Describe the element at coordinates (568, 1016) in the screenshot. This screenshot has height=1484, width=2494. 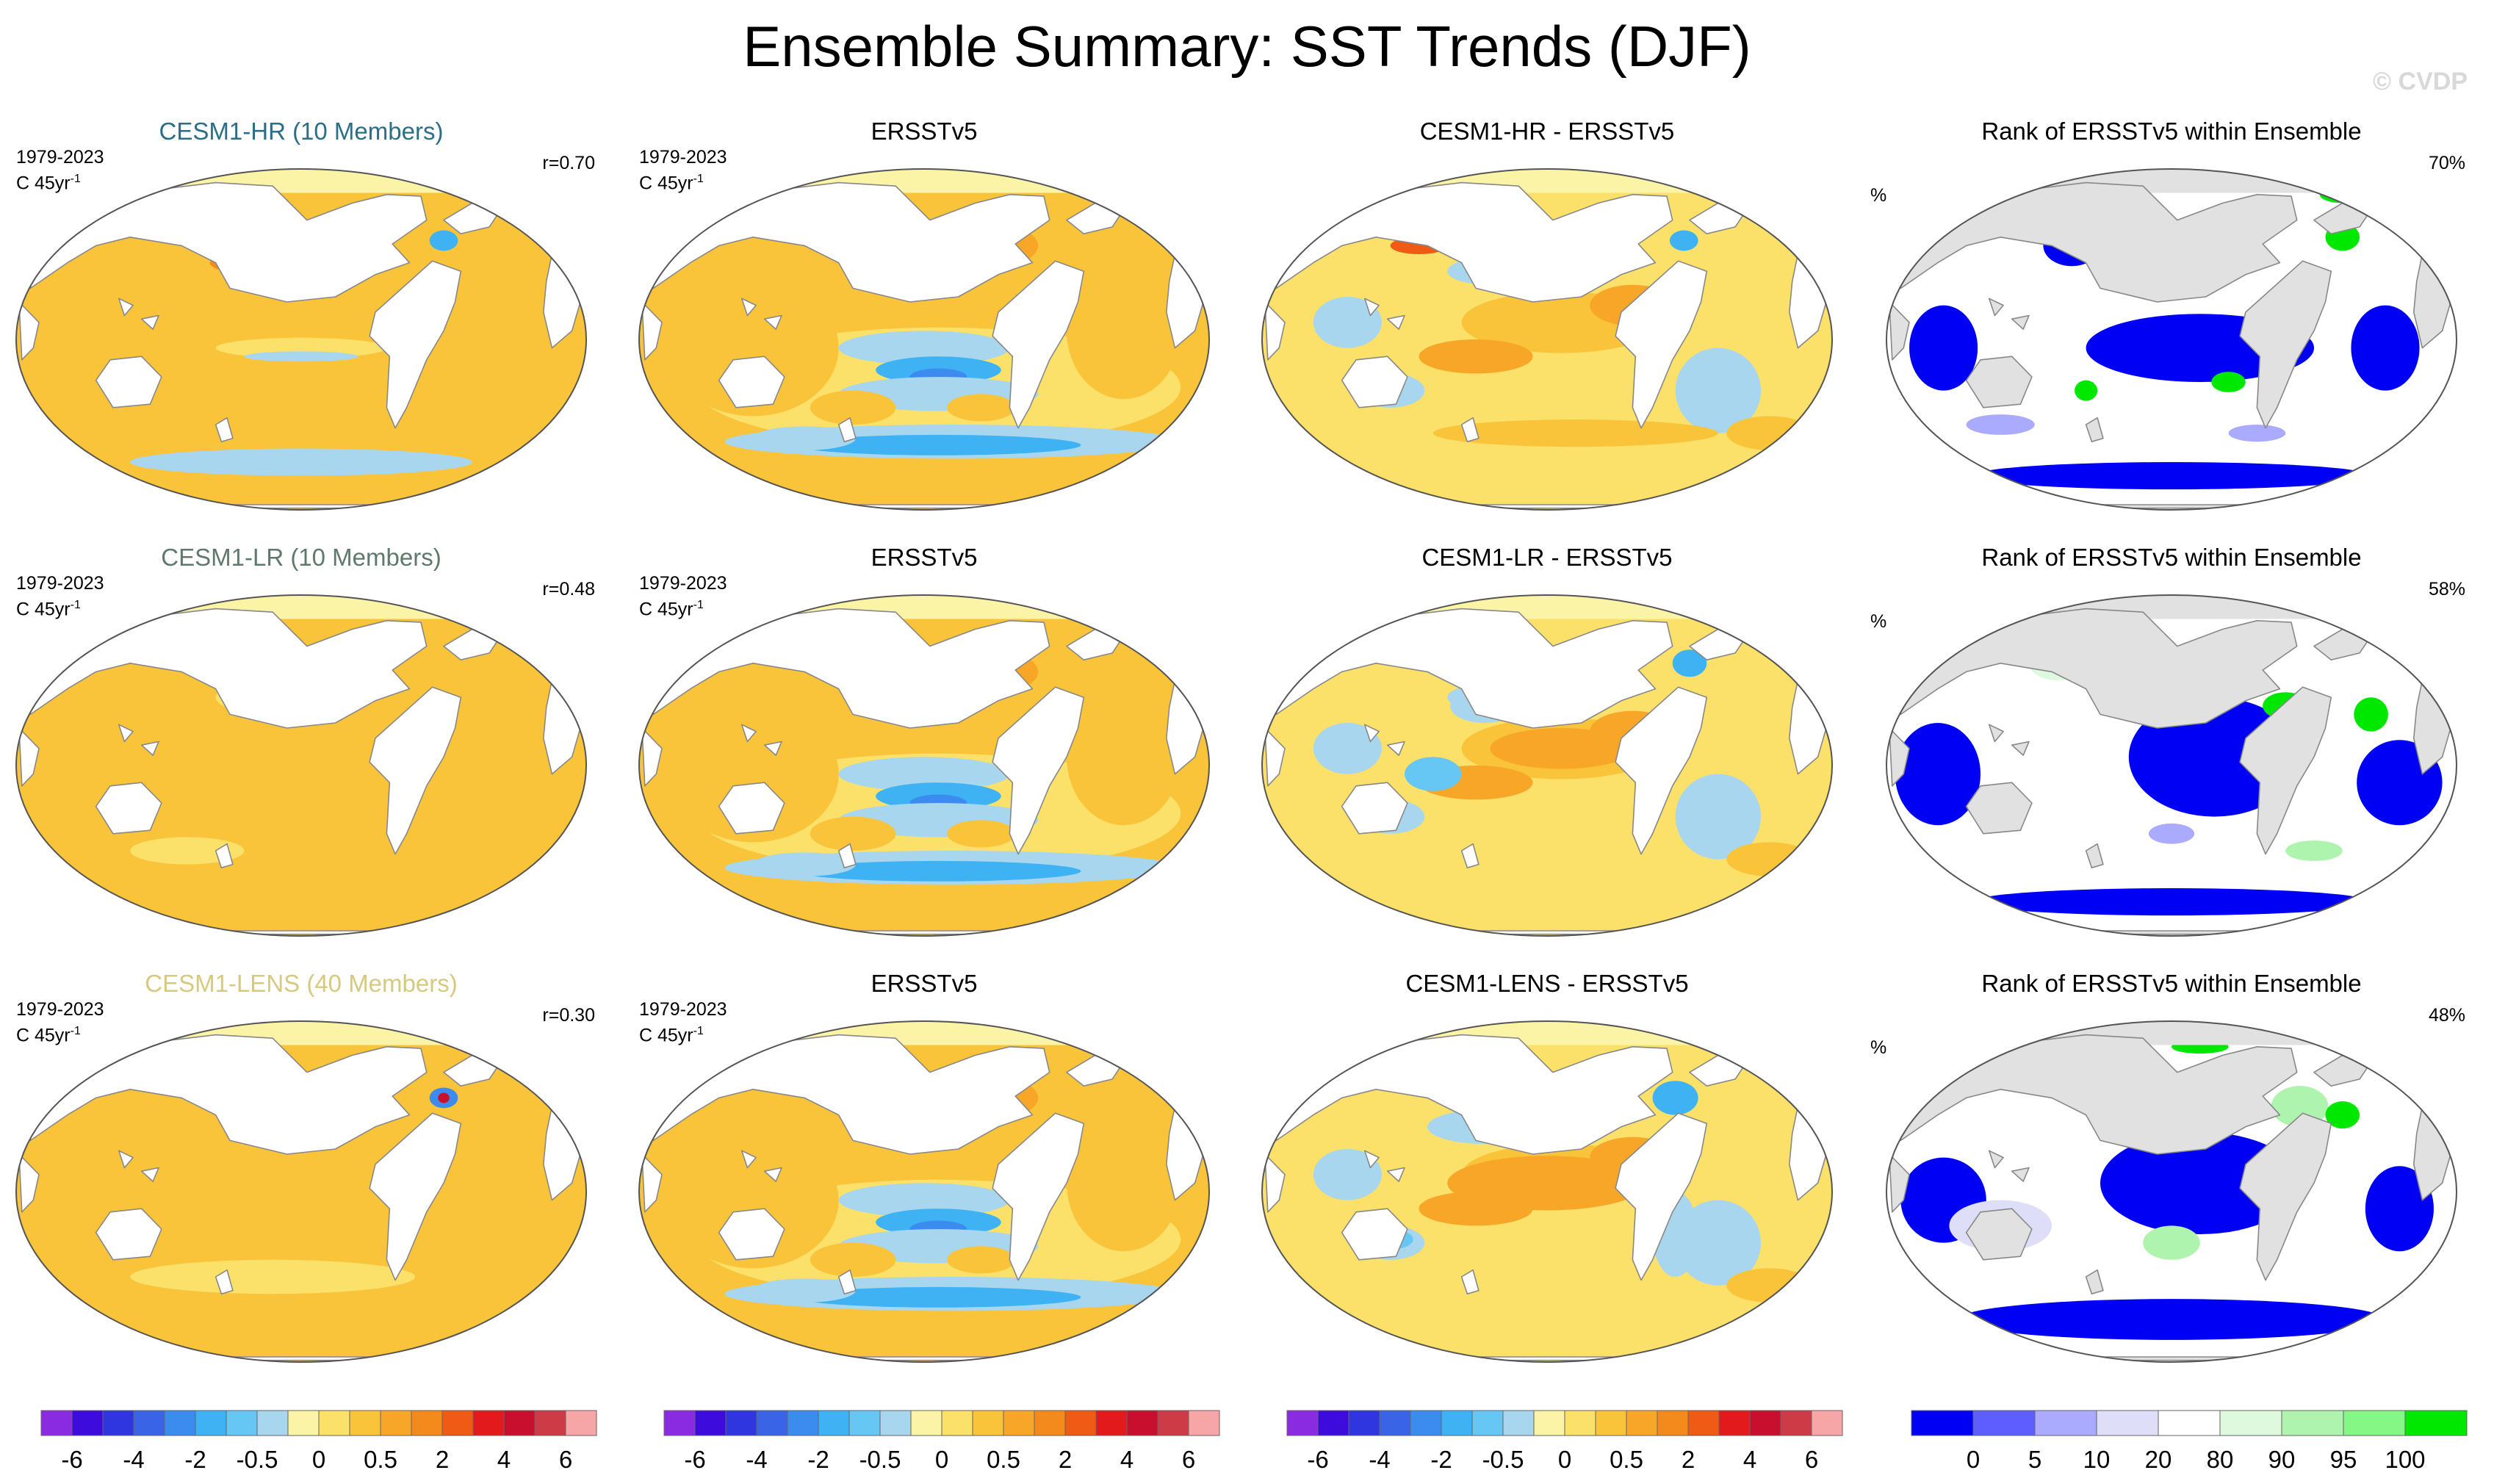
I see `pattern-correlation: r=0.30` at that location.